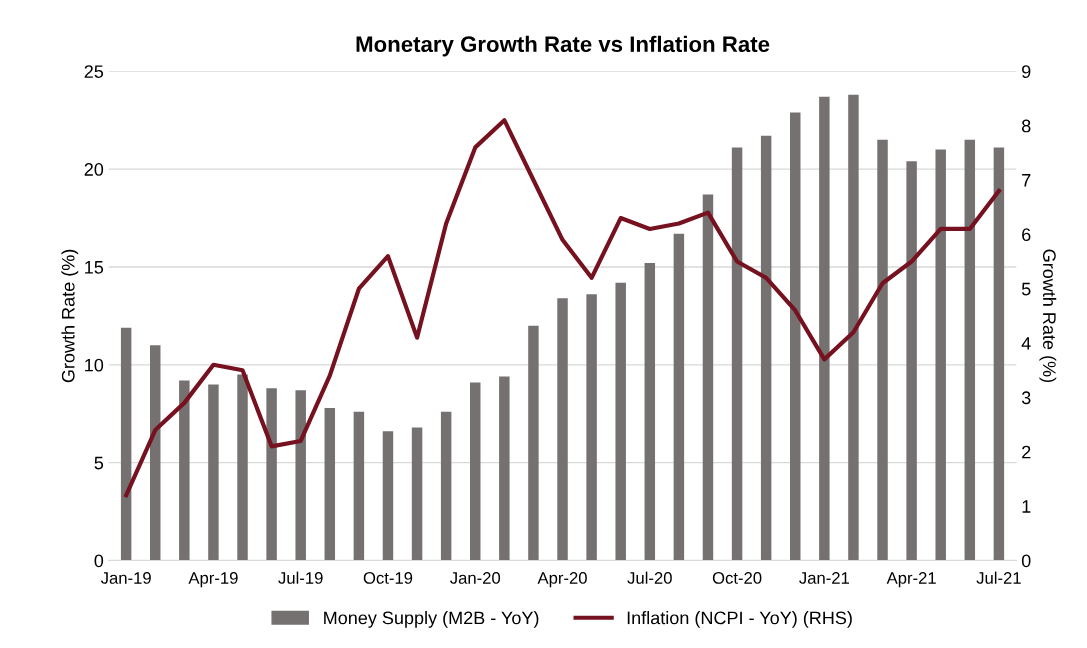  What do you see at coordinates (431, 619) in the screenshot?
I see `legend-label: Money Supply (M2B - YoY)` at bounding box center [431, 619].